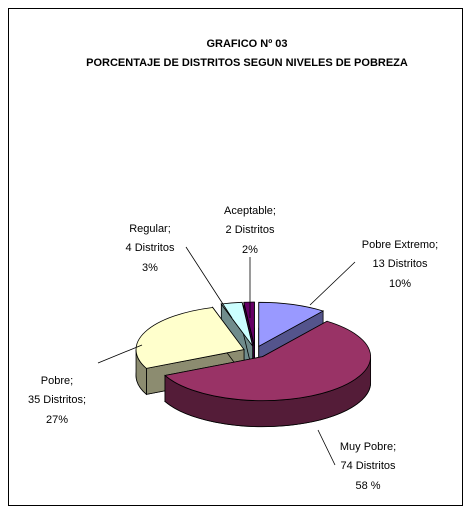 The height and width of the screenshot is (514, 473). I want to click on chart-title: GRAFICO Nº 03, so click(246, 44).